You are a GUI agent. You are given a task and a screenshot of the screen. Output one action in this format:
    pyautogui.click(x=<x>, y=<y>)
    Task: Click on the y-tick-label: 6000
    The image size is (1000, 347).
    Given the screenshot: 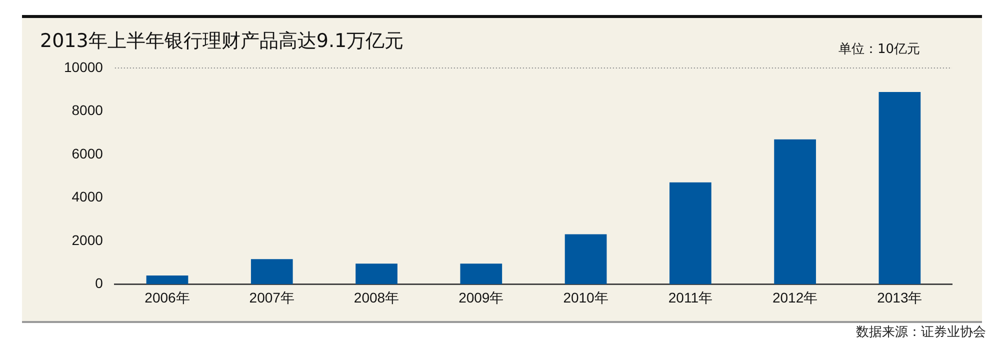 What is the action you would take?
    pyautogui.click(x=88, y=153)
    